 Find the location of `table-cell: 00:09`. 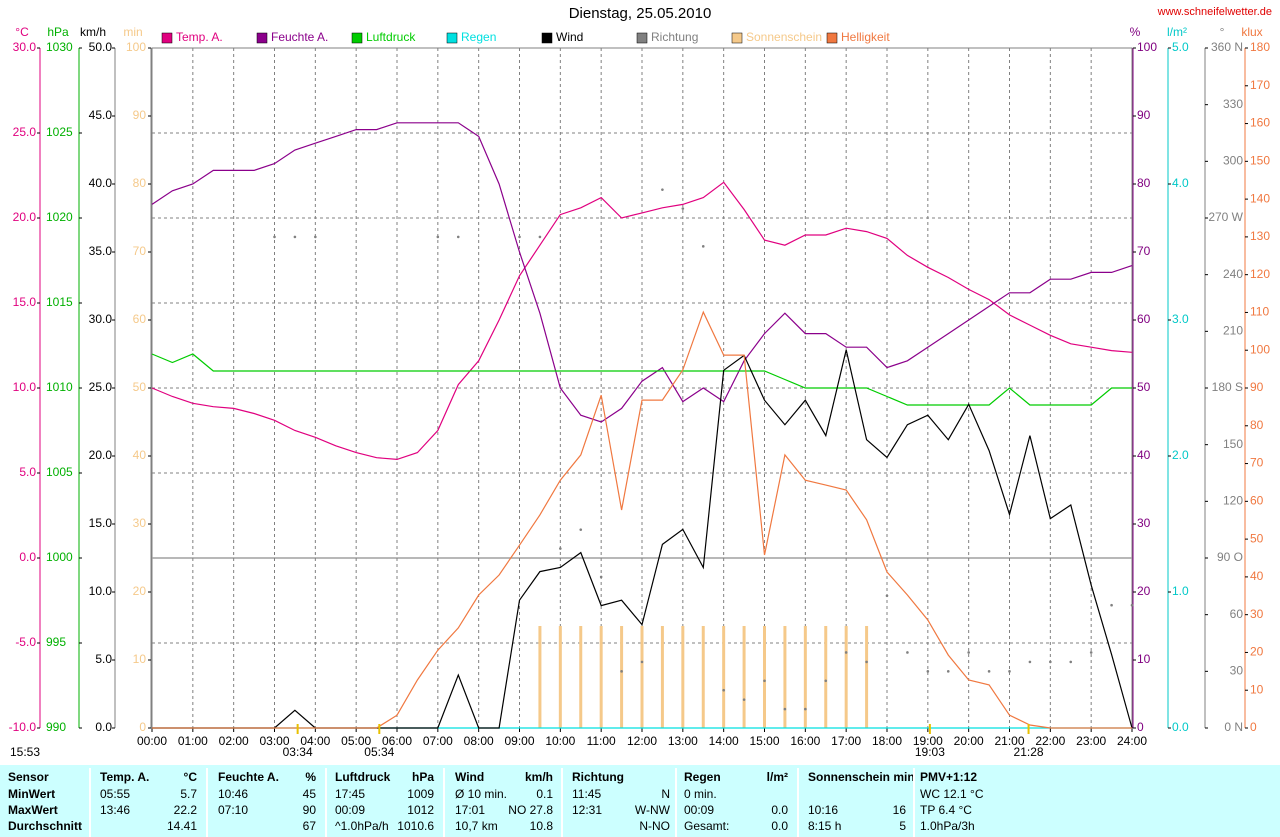

table-cell: 00:09 is located at coordinates (350, 810).